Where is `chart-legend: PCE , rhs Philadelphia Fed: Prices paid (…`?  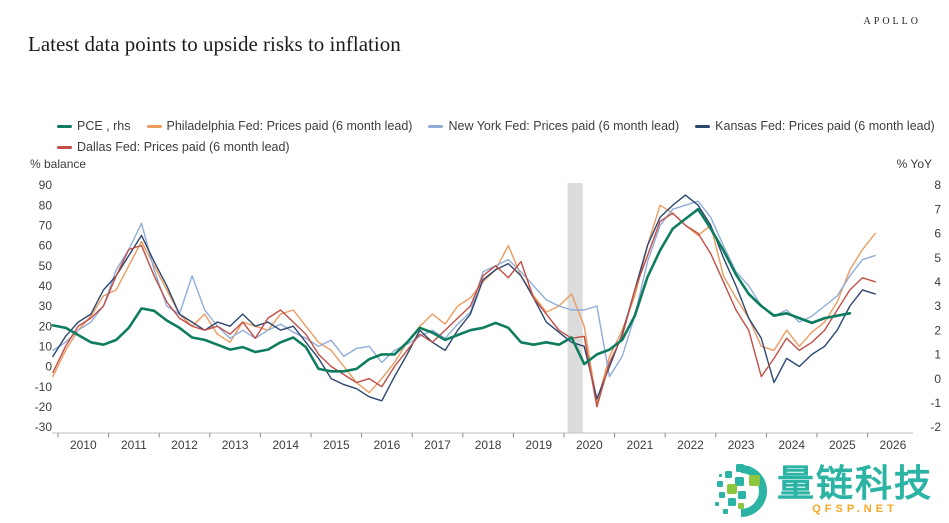
chart-legend: PCE , rhs Philadelphia Fed: Prices paid (… is located at coordinates (496, 136).